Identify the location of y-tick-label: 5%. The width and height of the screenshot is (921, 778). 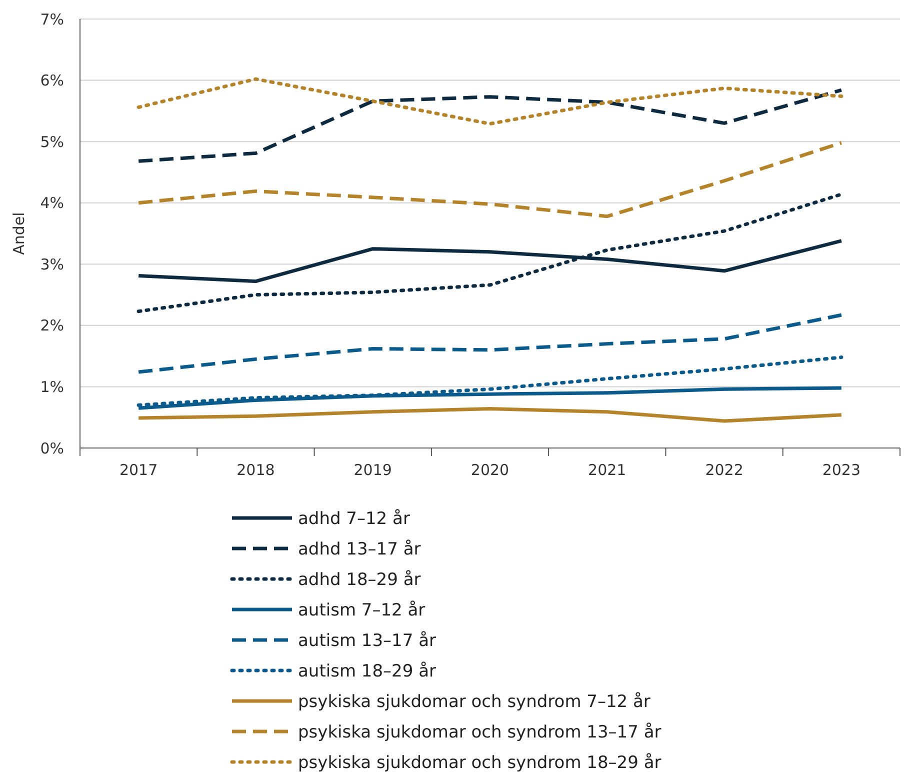
(52, 141).